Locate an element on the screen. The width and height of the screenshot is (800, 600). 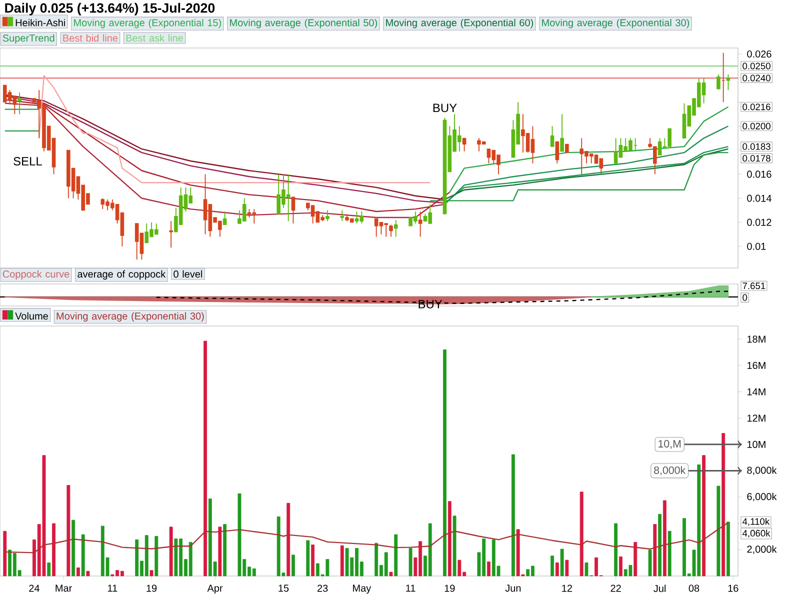
y-tick-label: 14M is located at coordinates (756, 392).